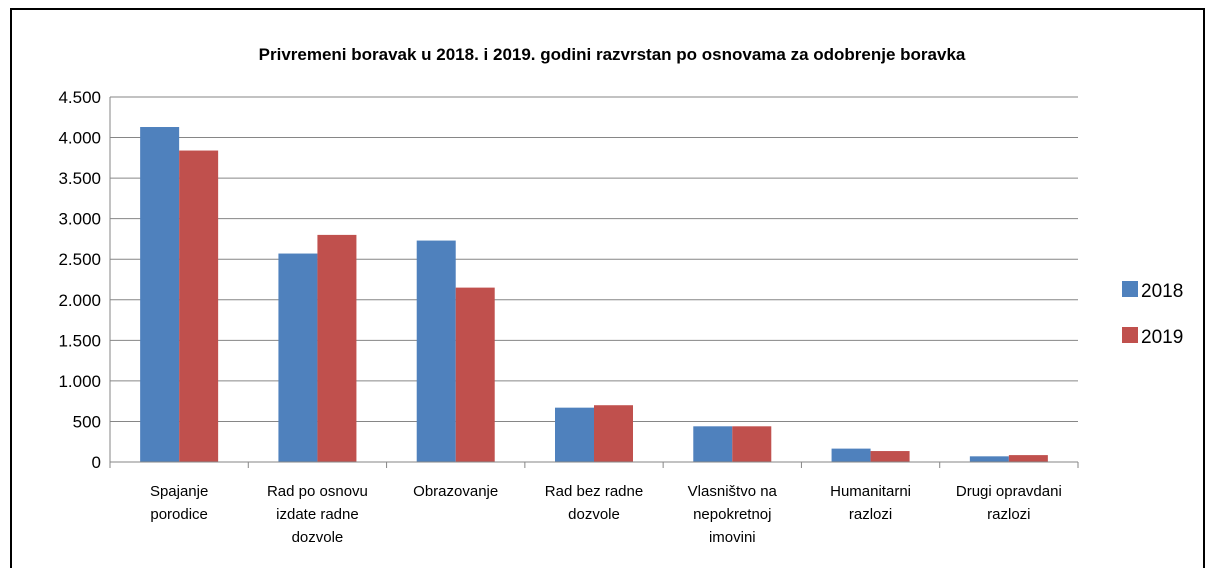  I want to click on x-tick-label: Humanitarni razlozi, so click(870, 503).